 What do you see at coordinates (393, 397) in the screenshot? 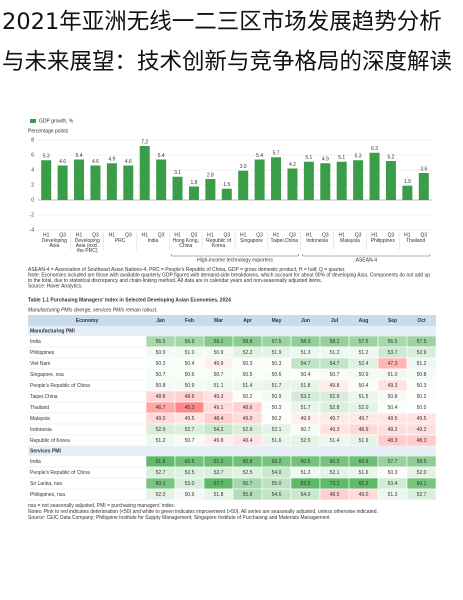
I see `cell-value: 50.8` at bounding box center [393, 397].